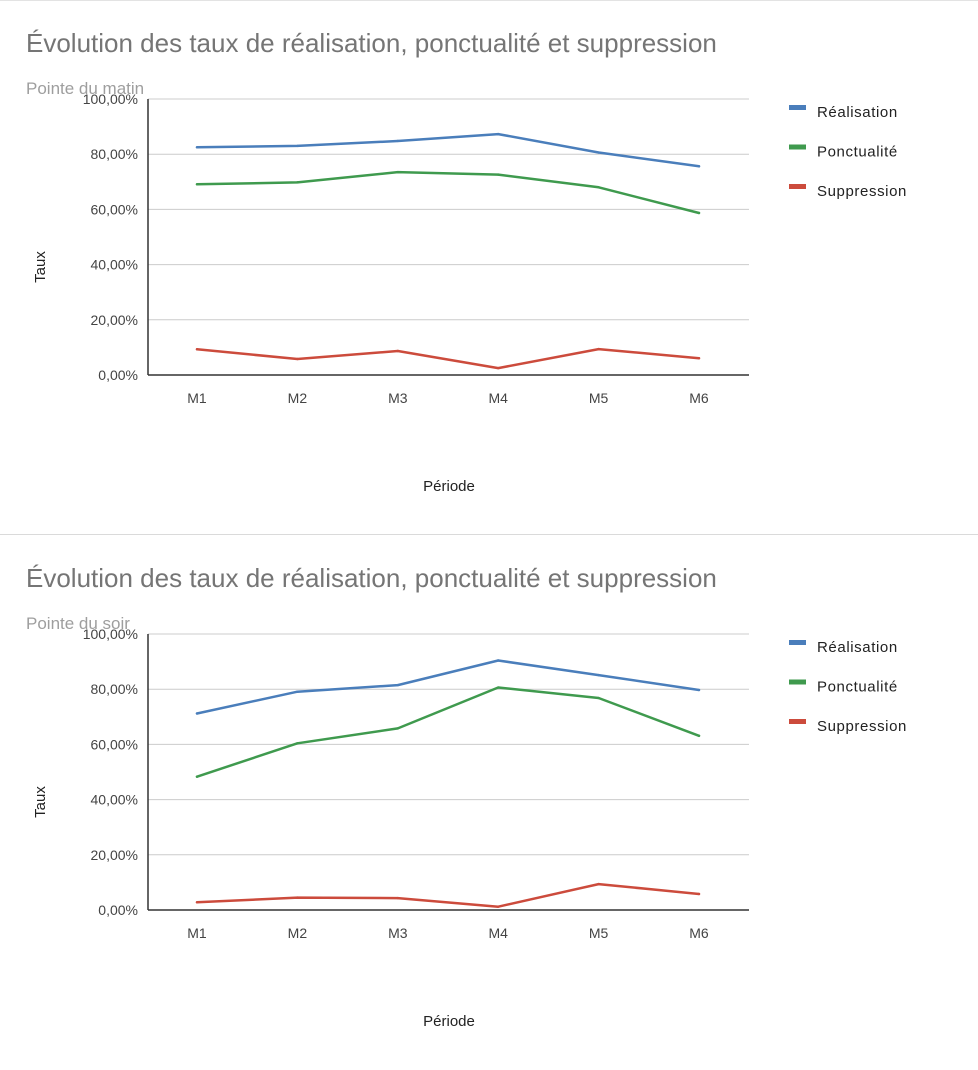 The image size is (978, 1070). I want to click on chart-subtitle: Pointe du soir, so click(78, 623).